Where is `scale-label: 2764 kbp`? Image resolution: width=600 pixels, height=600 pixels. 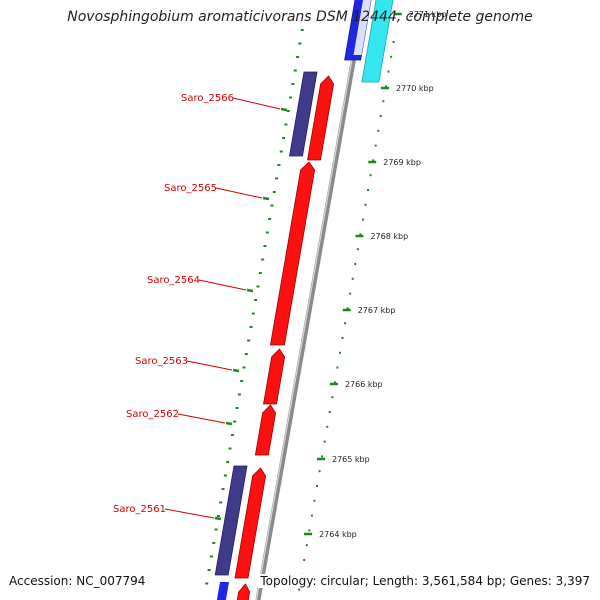
scale-label: 2764 kbp is located at coordinates (338, 534).